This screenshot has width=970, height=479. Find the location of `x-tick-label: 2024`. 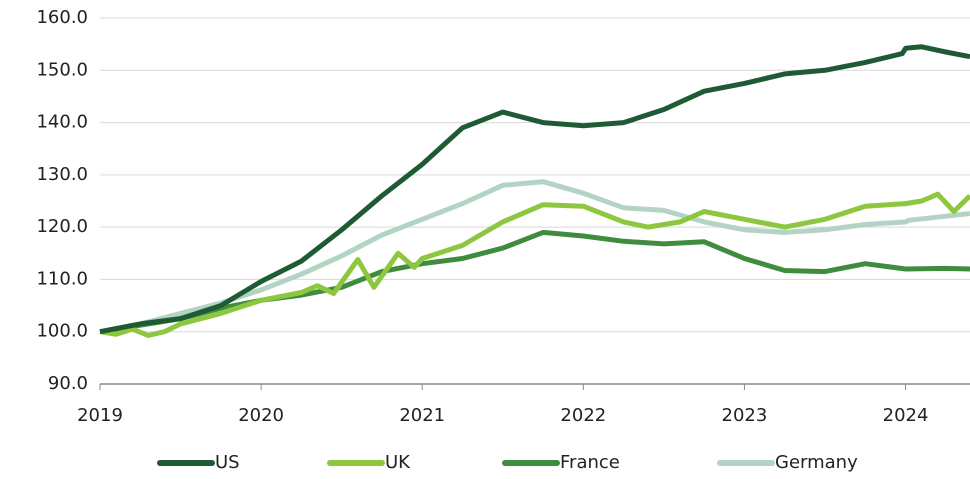

x-tick-label: 2024 is located at coordinates (906, 415).